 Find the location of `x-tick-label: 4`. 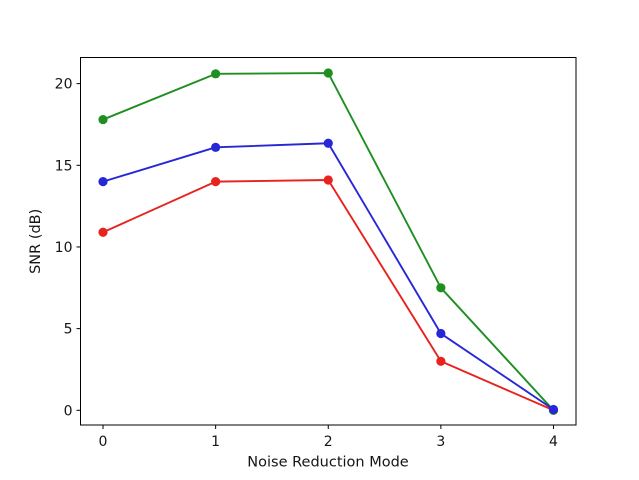

x-tick-label: 4 is located at coordinates (553, 442).